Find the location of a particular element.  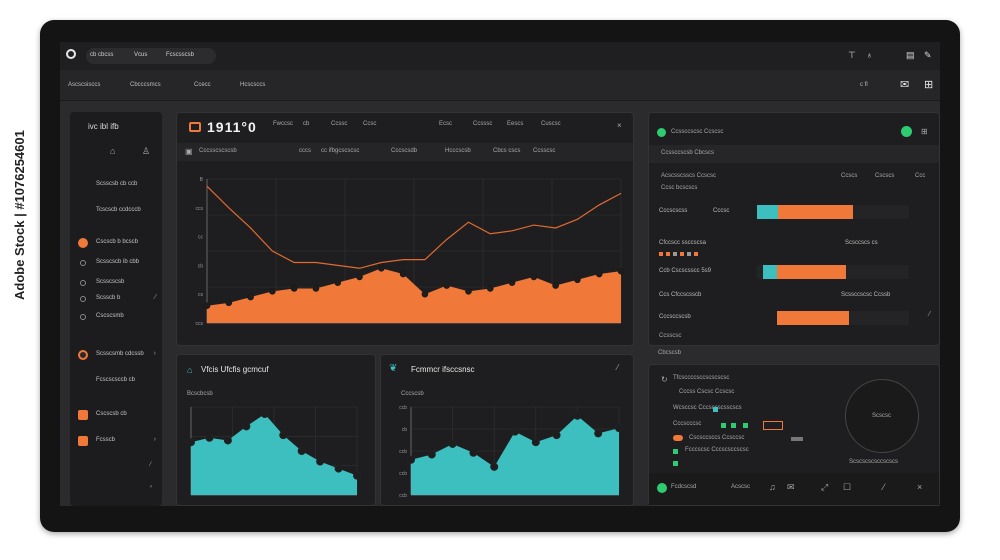

subbar-right-text: c fl is located at coordinates (864, 85).